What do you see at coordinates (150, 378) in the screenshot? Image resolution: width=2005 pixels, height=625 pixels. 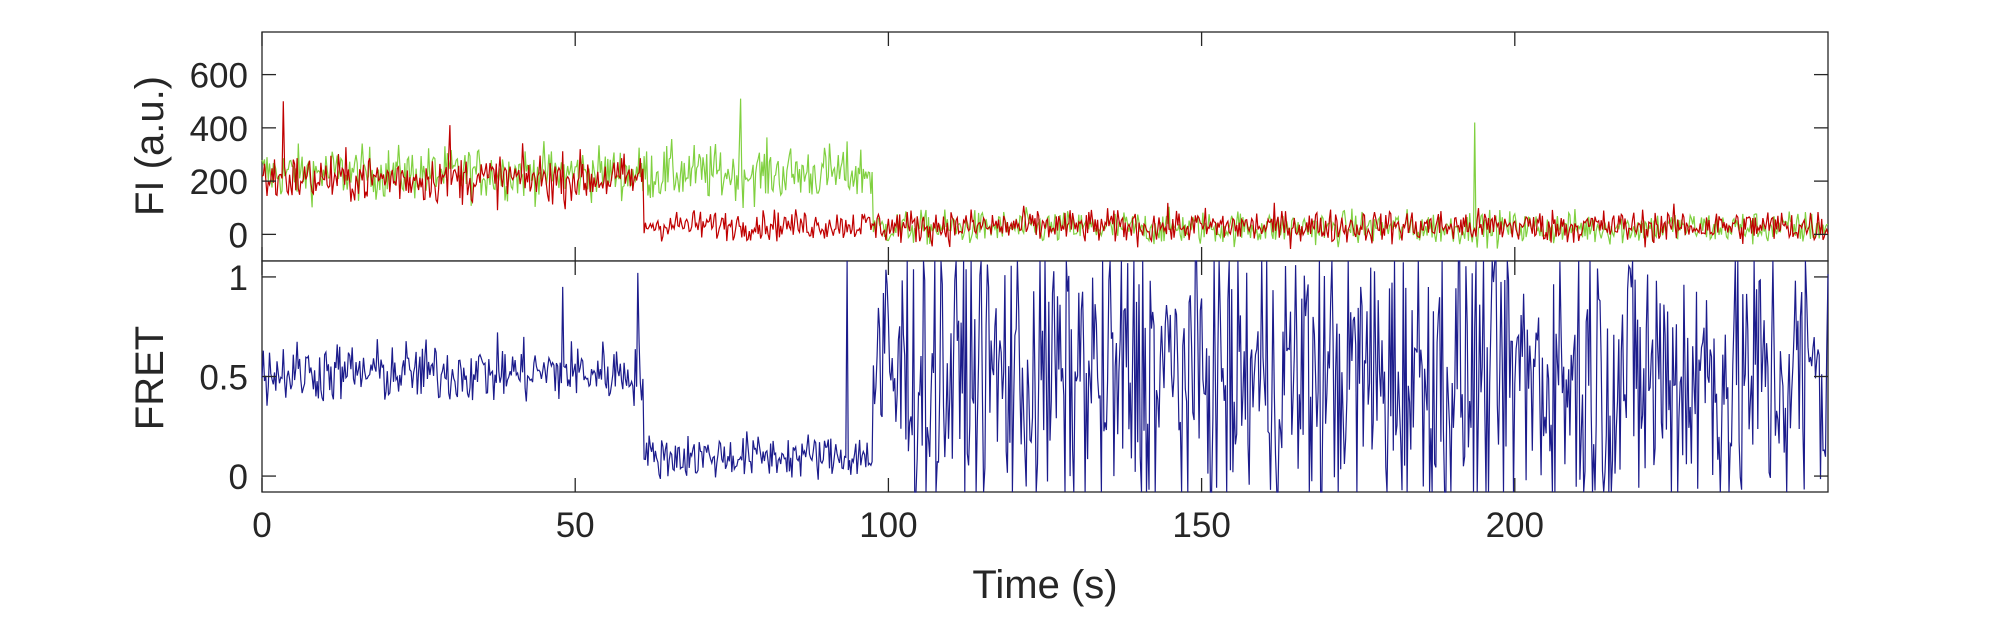 I see `fret-ylabel: FRET` at bounding box center [150, 378].